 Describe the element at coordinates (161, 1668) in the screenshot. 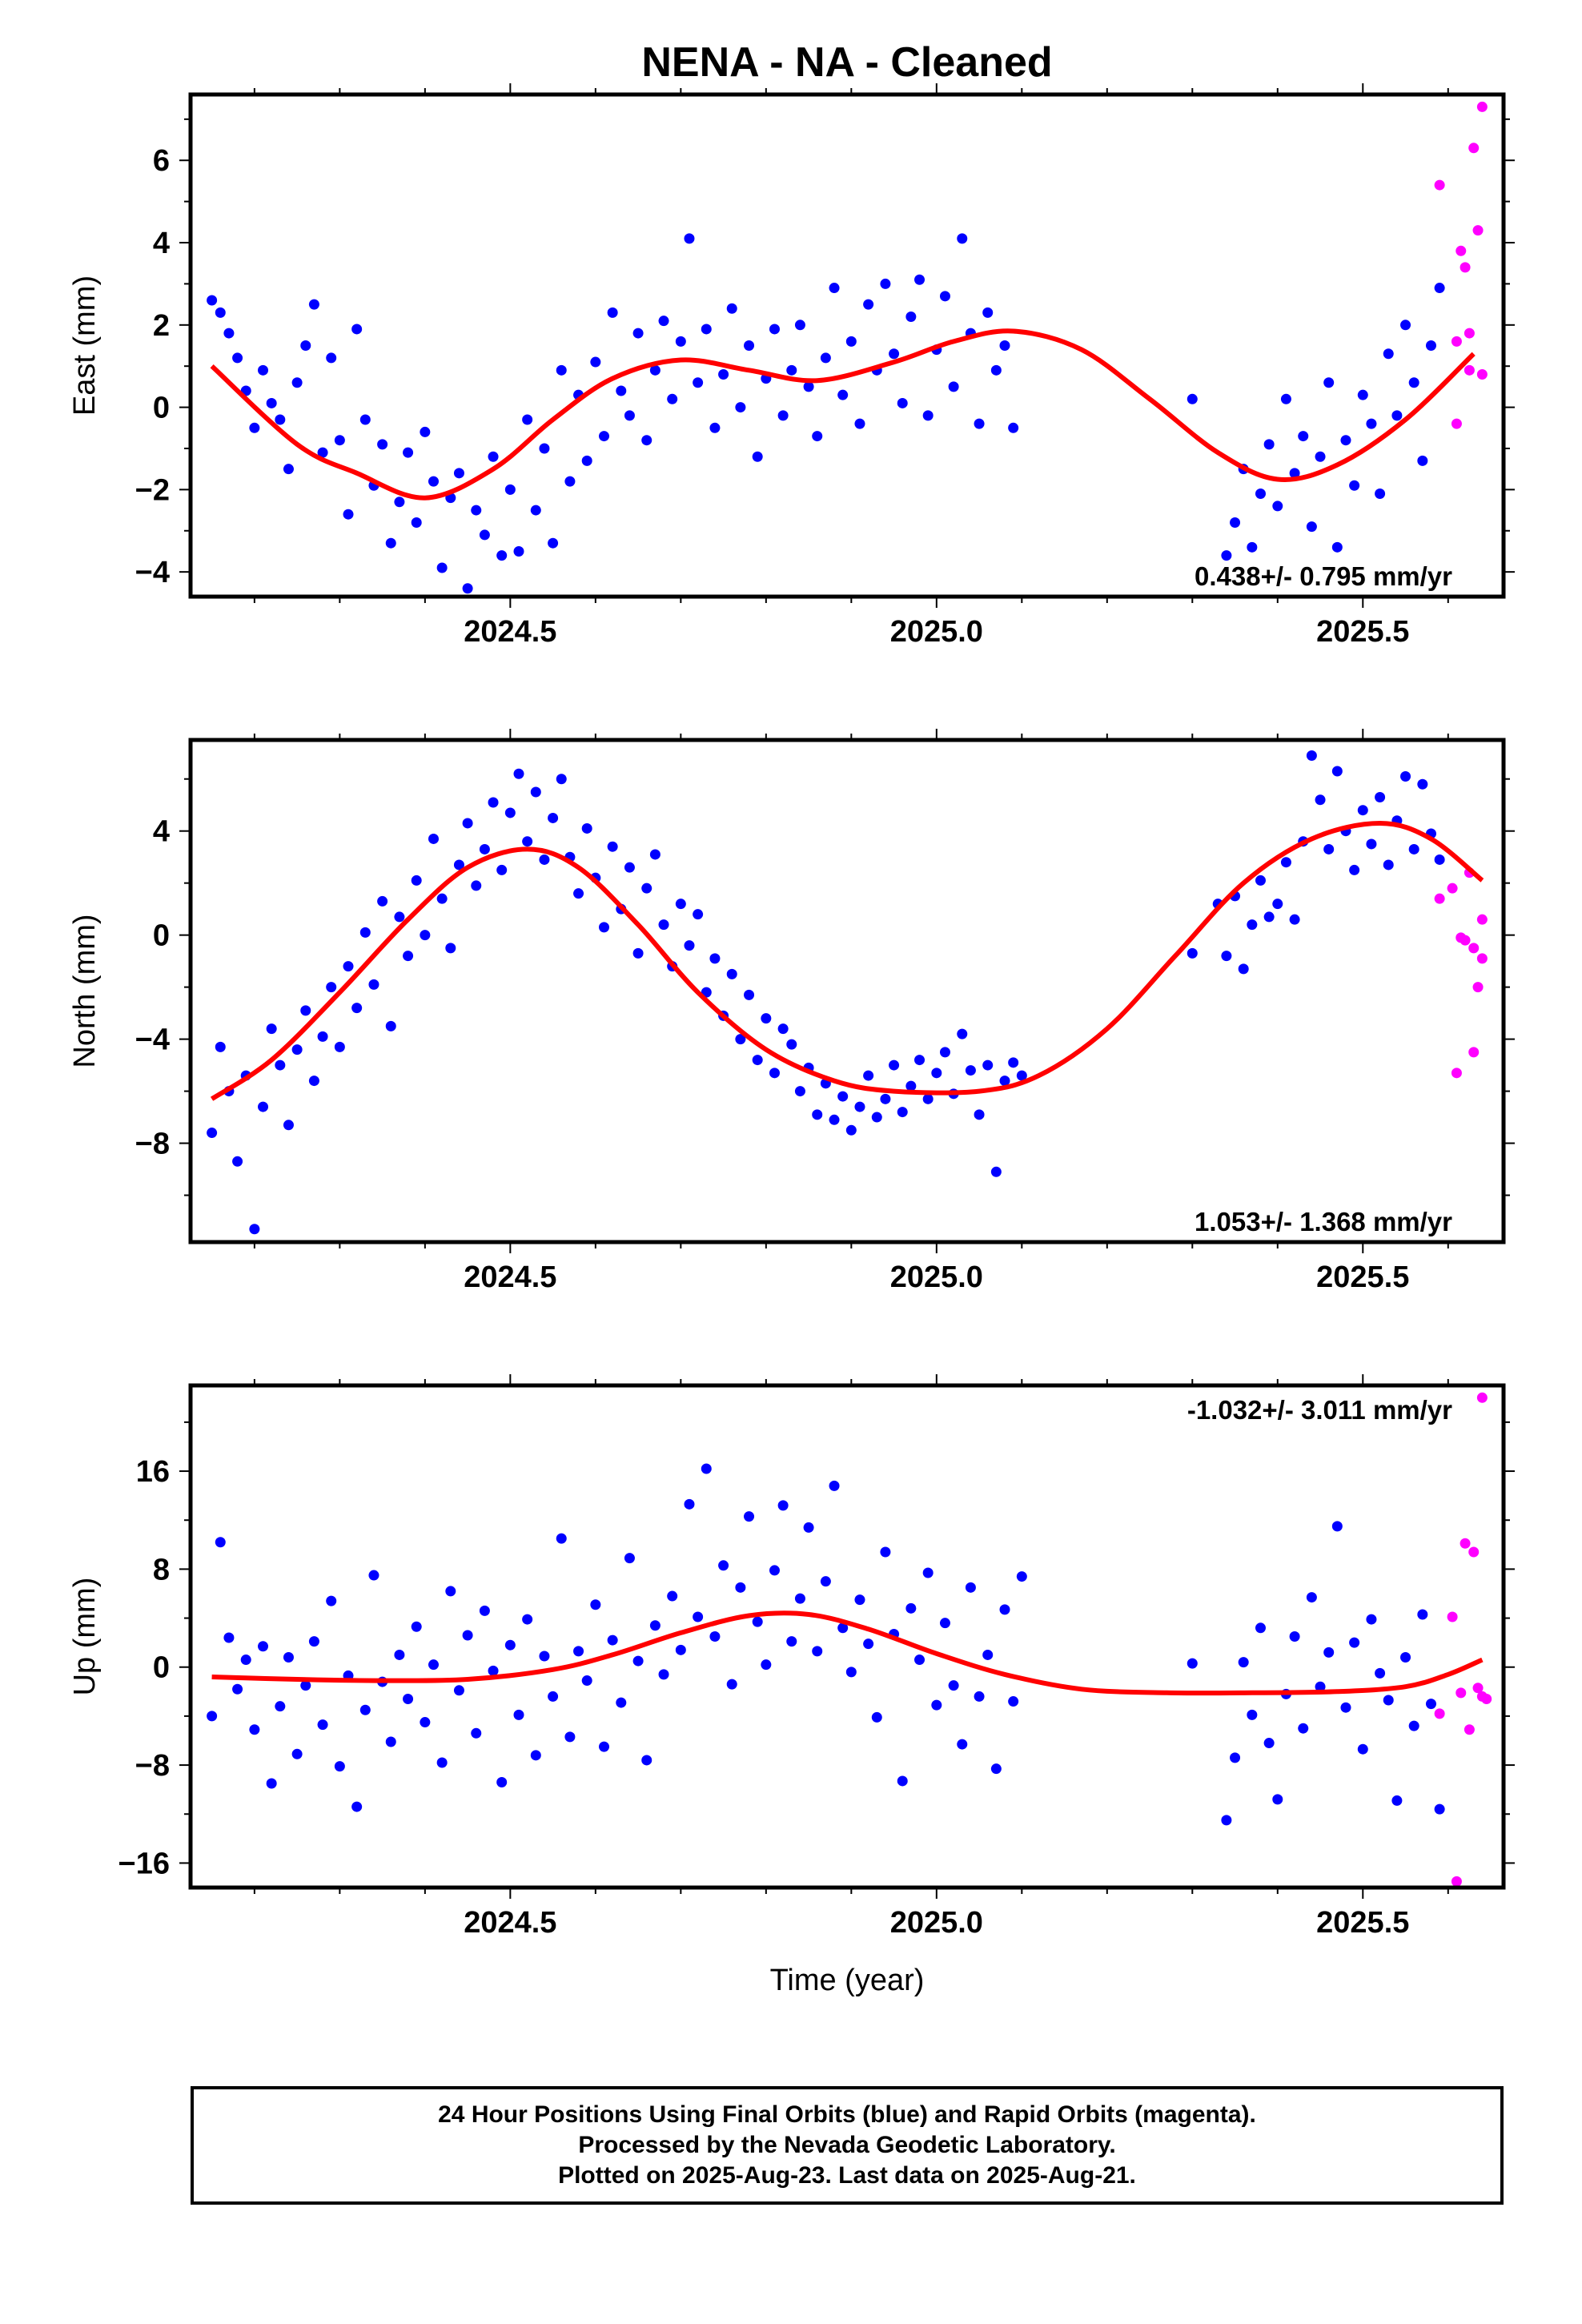

I see `up-y-tick-label: 0` at that location.